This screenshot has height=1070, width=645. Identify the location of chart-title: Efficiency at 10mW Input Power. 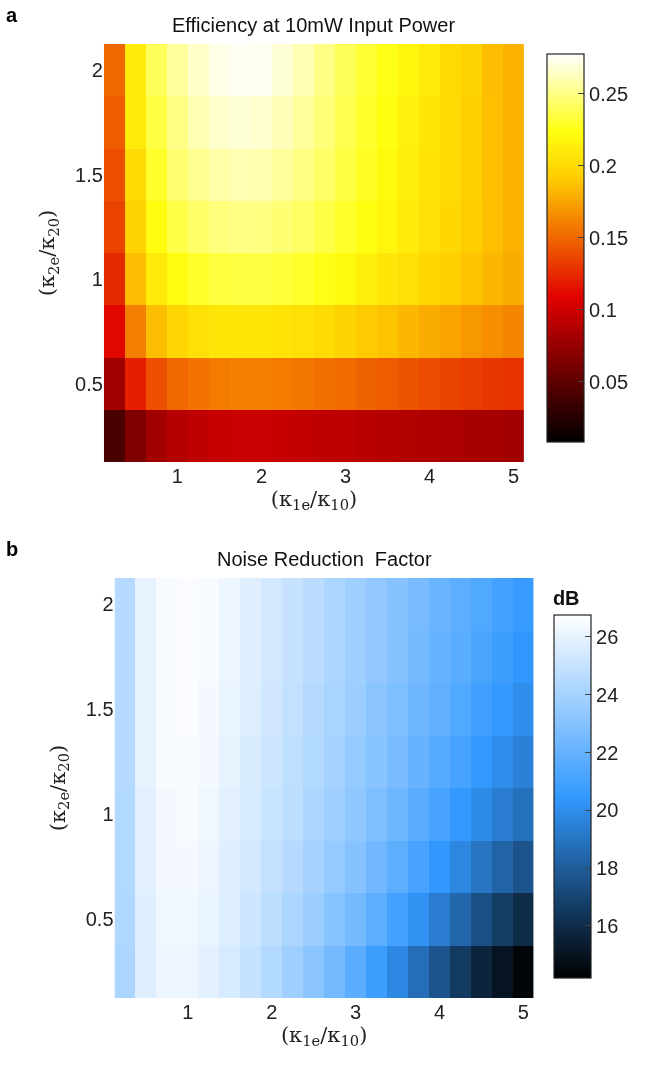
(314, 25).